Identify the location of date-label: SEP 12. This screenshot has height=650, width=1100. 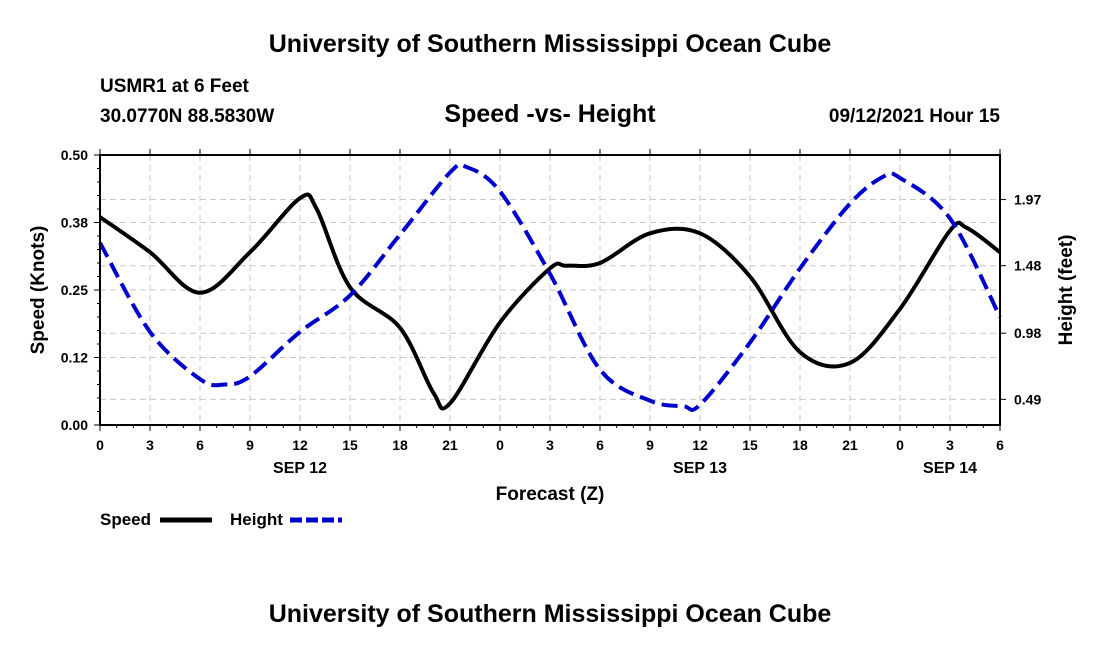
(300, 468).